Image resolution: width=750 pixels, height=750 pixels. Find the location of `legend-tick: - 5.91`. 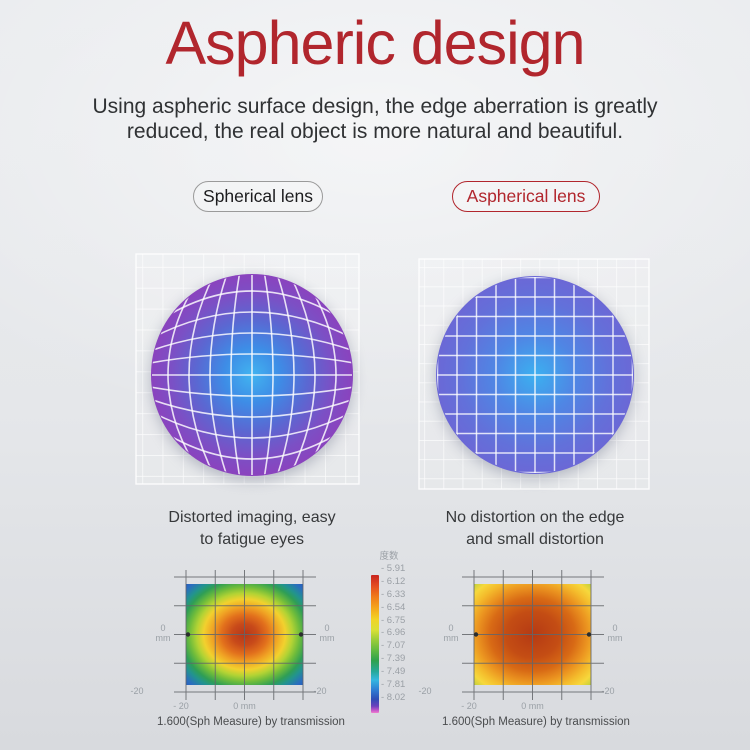

legend-tick: - 5.91 is located at coordinates (393, 568).